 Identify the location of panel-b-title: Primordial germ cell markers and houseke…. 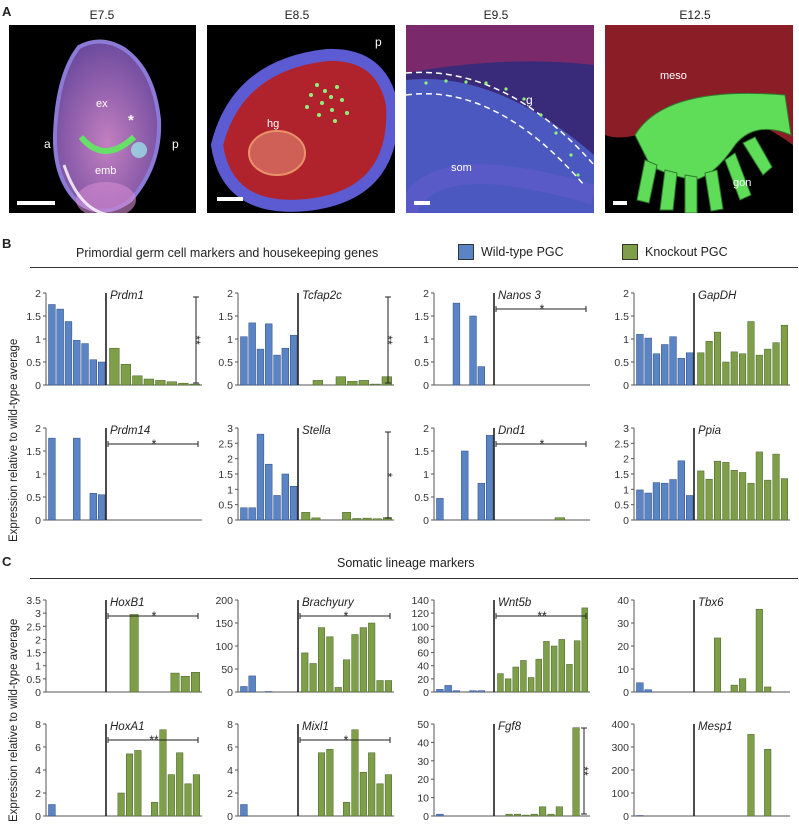
(227, 253).